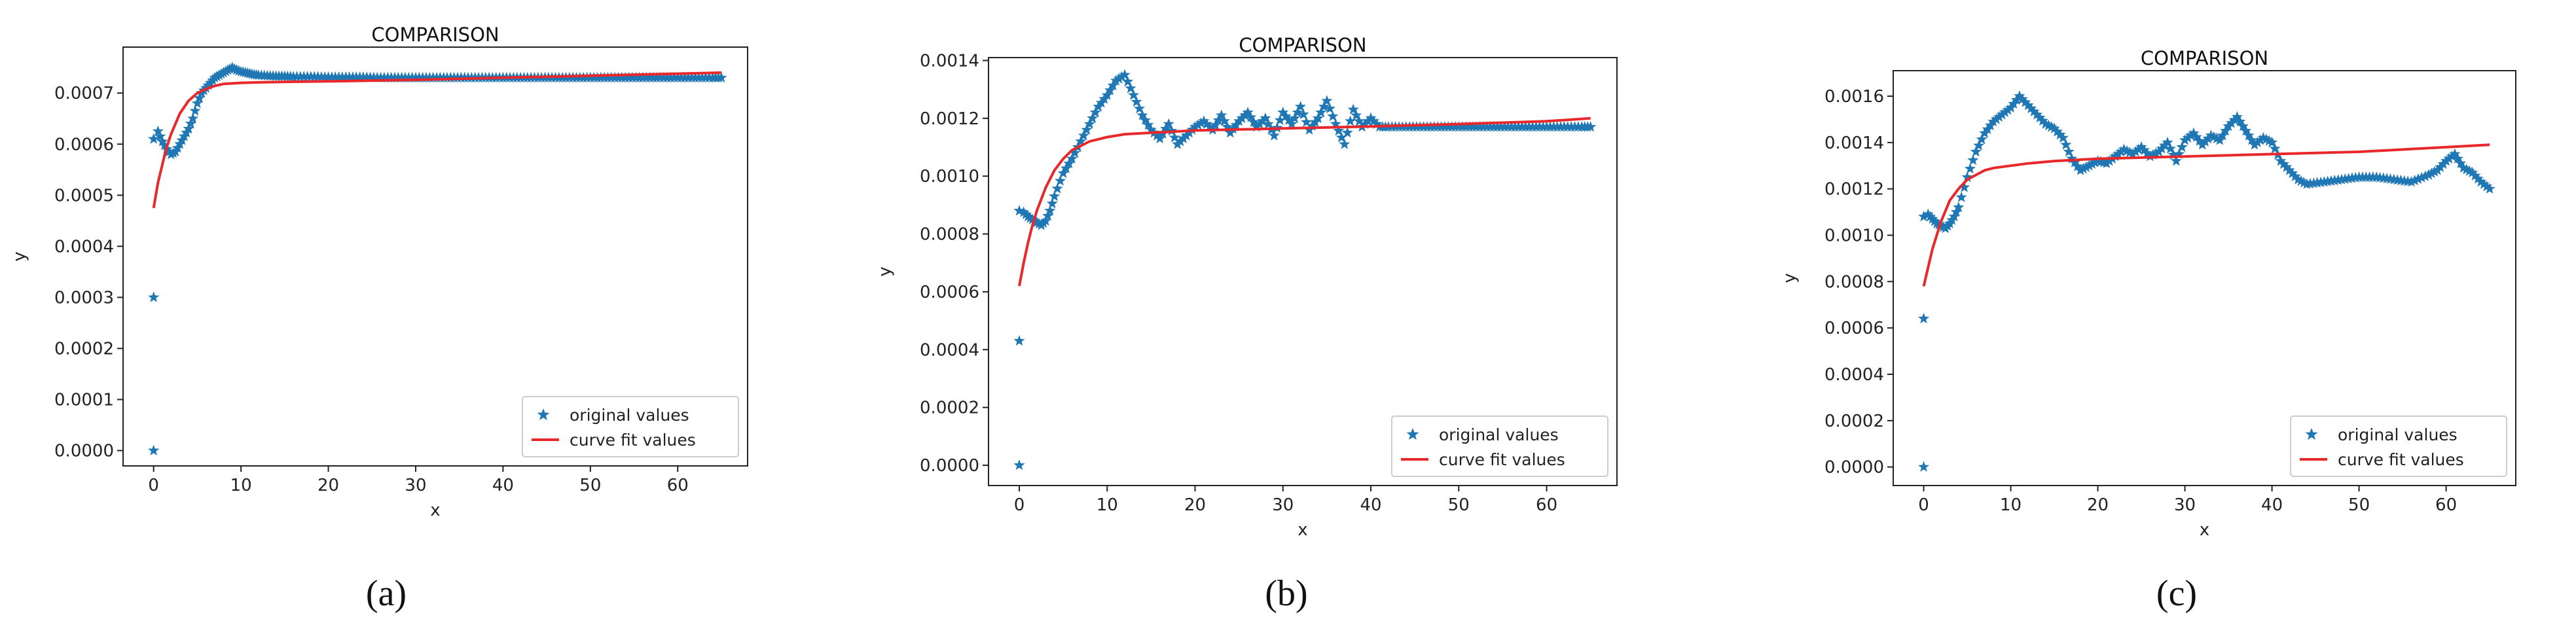 This screenshot has width=2576, height=638. I want to click on y-tick-label: 0.0006, so click(1854, 329).